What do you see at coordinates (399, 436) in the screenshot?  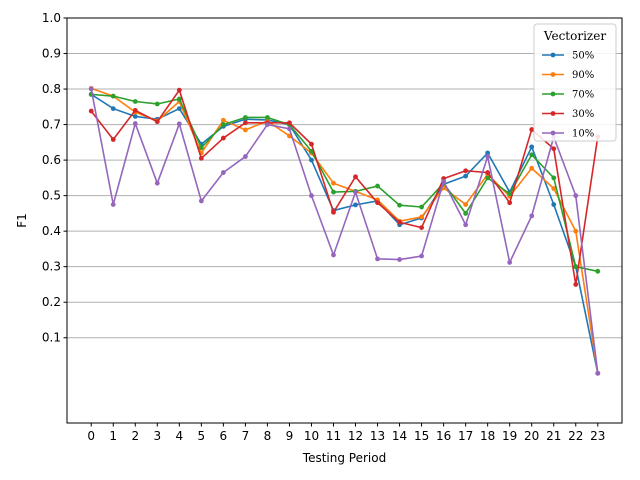 I see `x-tick-label: 14` at bounding box center [399, 436].